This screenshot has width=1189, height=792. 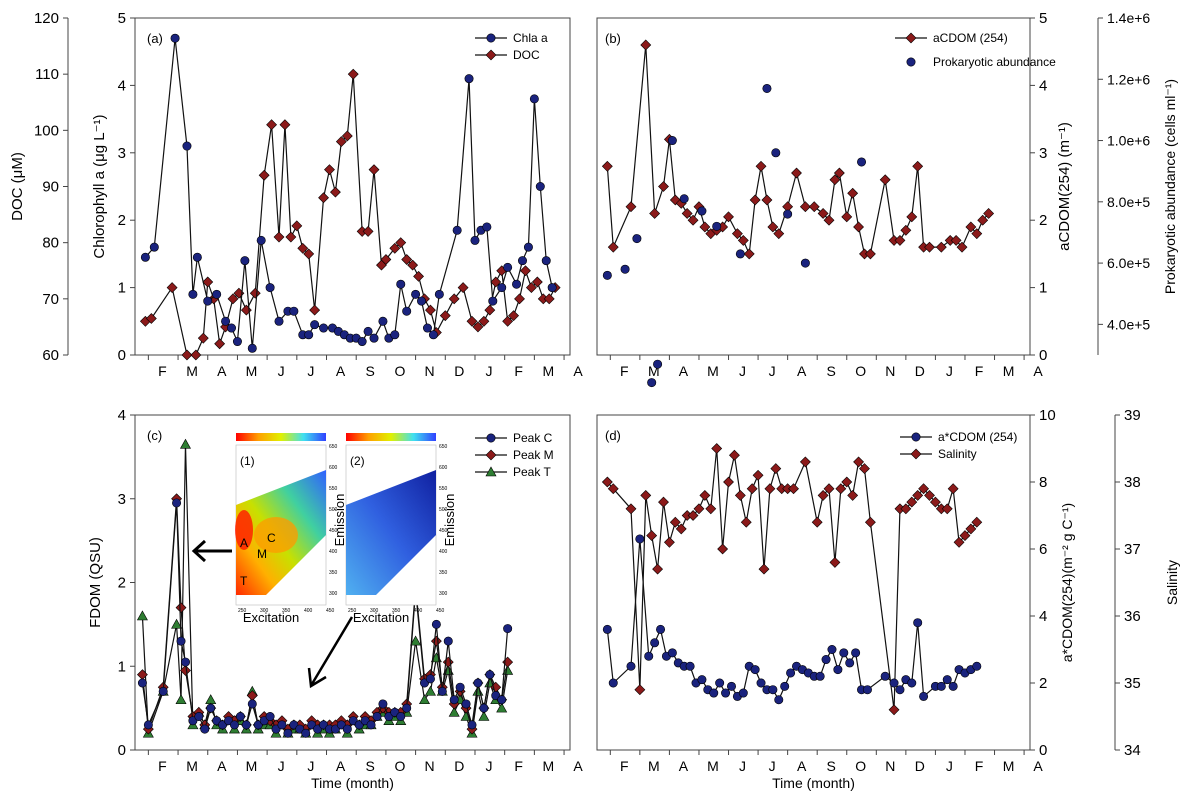 I want to click on x-tick-label-d: O, so click(x=860, y=766).